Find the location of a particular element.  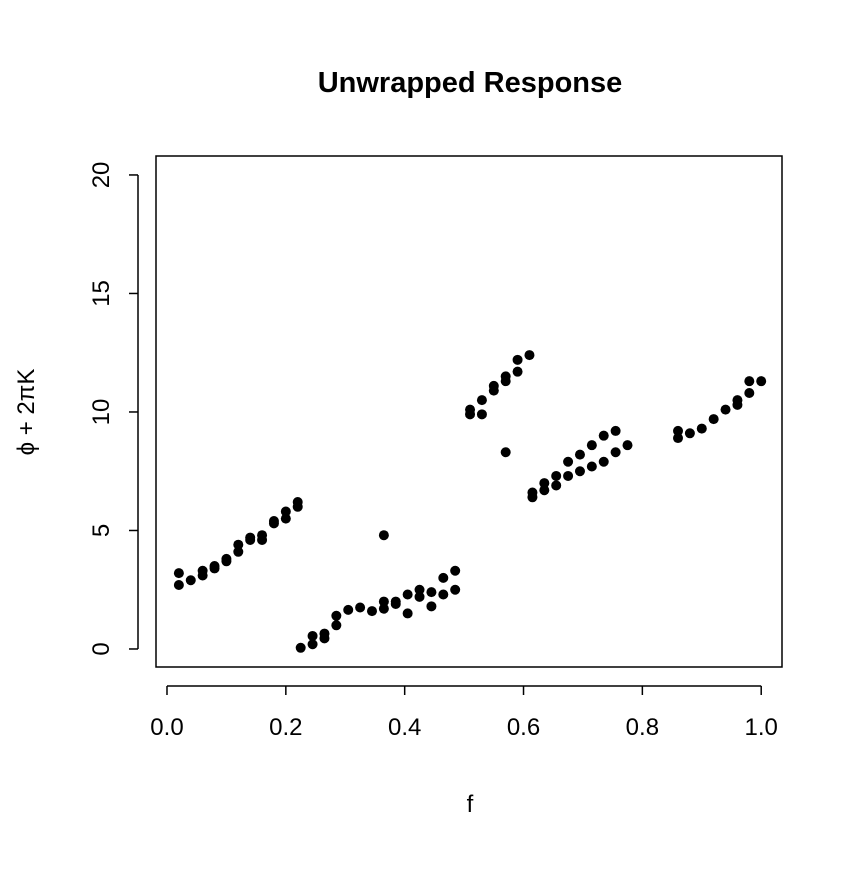

chart-title: Unwrapped Response is located at coordinates (470, 83).